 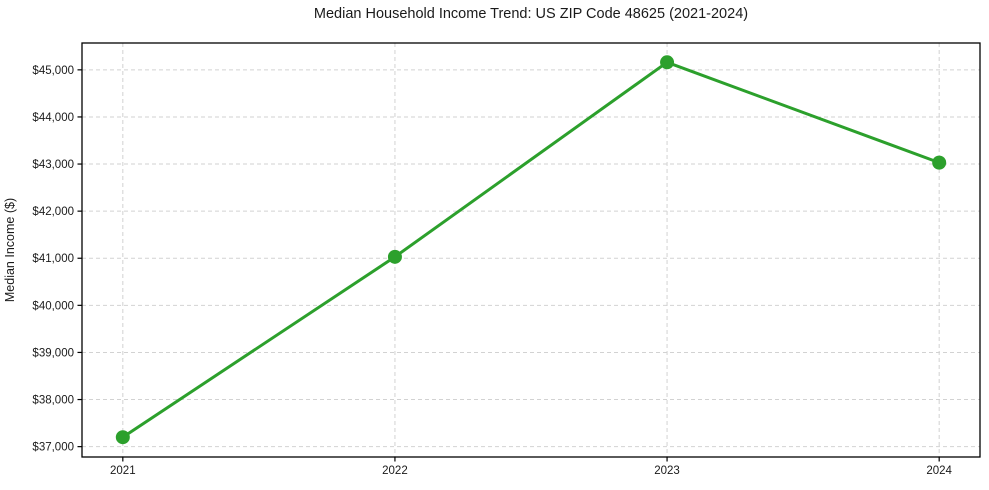 I want to click on y-tick-label: $43,000, so click(x=53, y=165).